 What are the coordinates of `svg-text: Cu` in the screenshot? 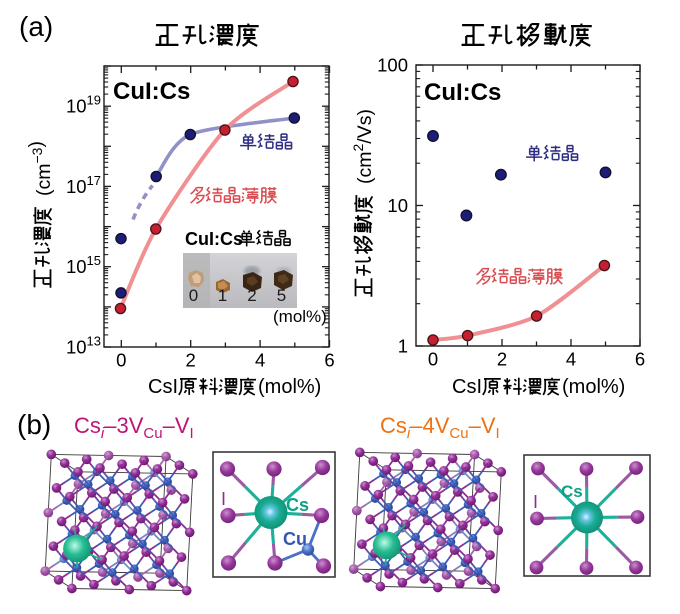 It's located at (295, 539).